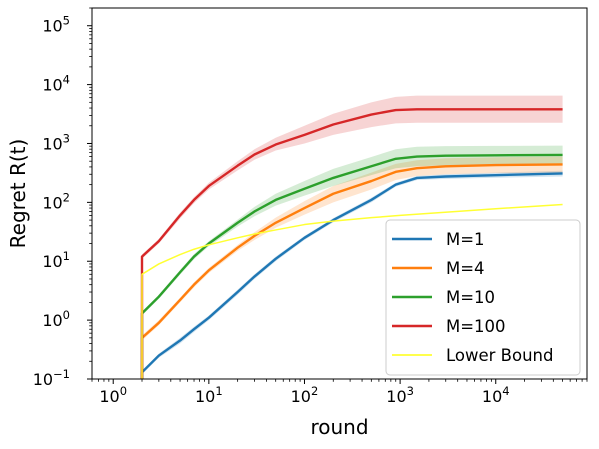 The image size is (599, 449). What do you see at coordinates (209, 395) in the screenshot?
I see `x-tick-label: 10¹` at bounding box center [209, 395].